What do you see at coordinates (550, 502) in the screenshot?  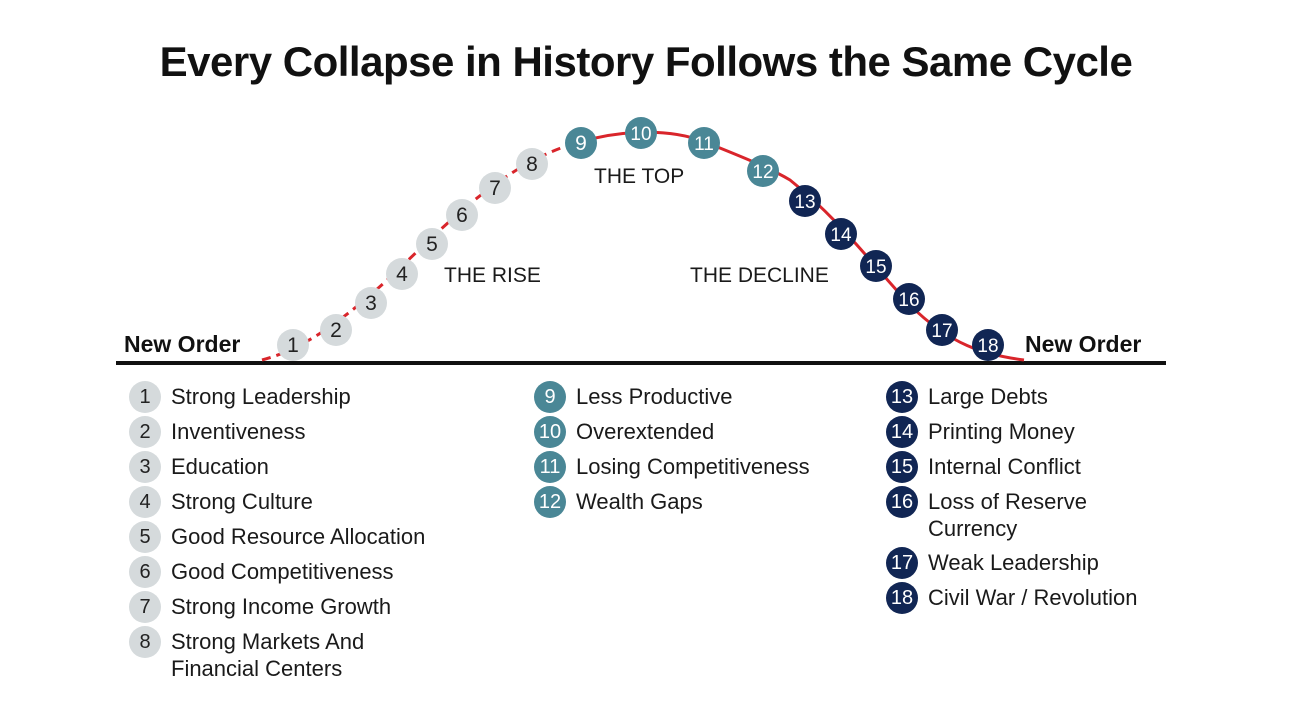 I see `legend-badge: 12` at bounding box center [550, 502].